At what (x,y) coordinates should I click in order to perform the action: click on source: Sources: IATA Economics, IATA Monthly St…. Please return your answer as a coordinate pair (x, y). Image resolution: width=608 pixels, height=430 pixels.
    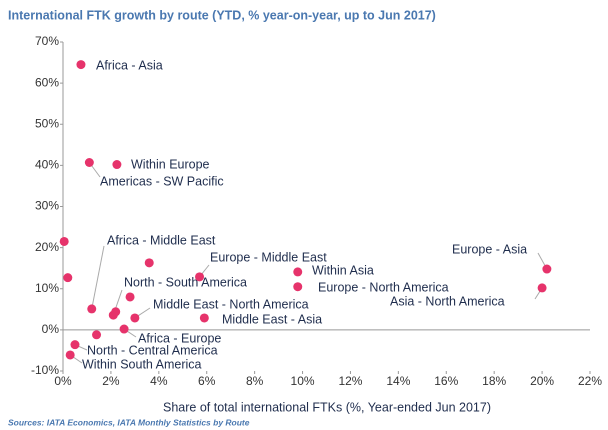
    Looking at the image, I should click on (129, 422).